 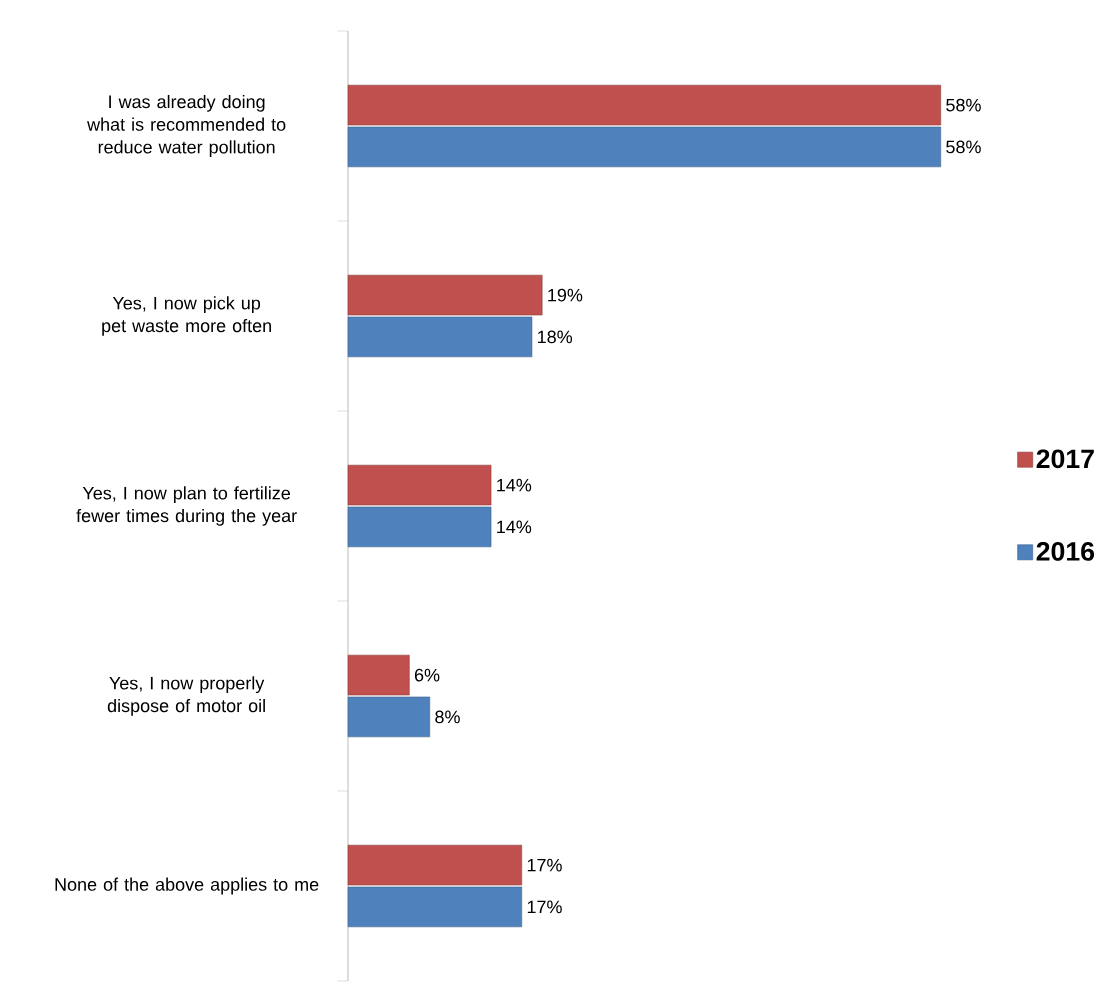 What do you see at coordinates (186, 696) in the screenshot?
I see `y-tick-label: Yes, I now properly dispose of motor oil` at bounding box center [186, 696].